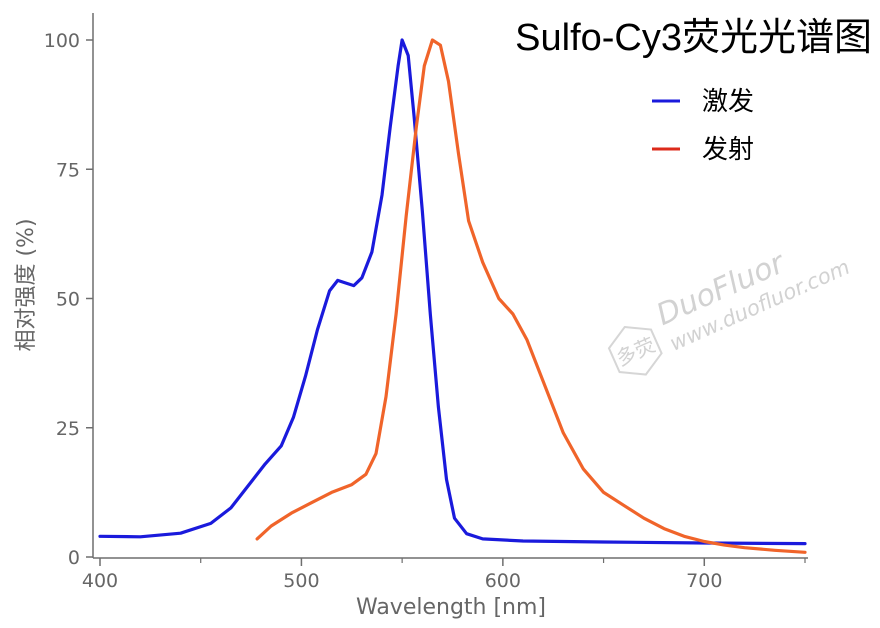 This screenshot has width=880, height=628. What do you see at coordinates (444, 575) in the screenshot?
I see `x-axis-ticks: 400 500 600 700` at bounding box center [444, 575].